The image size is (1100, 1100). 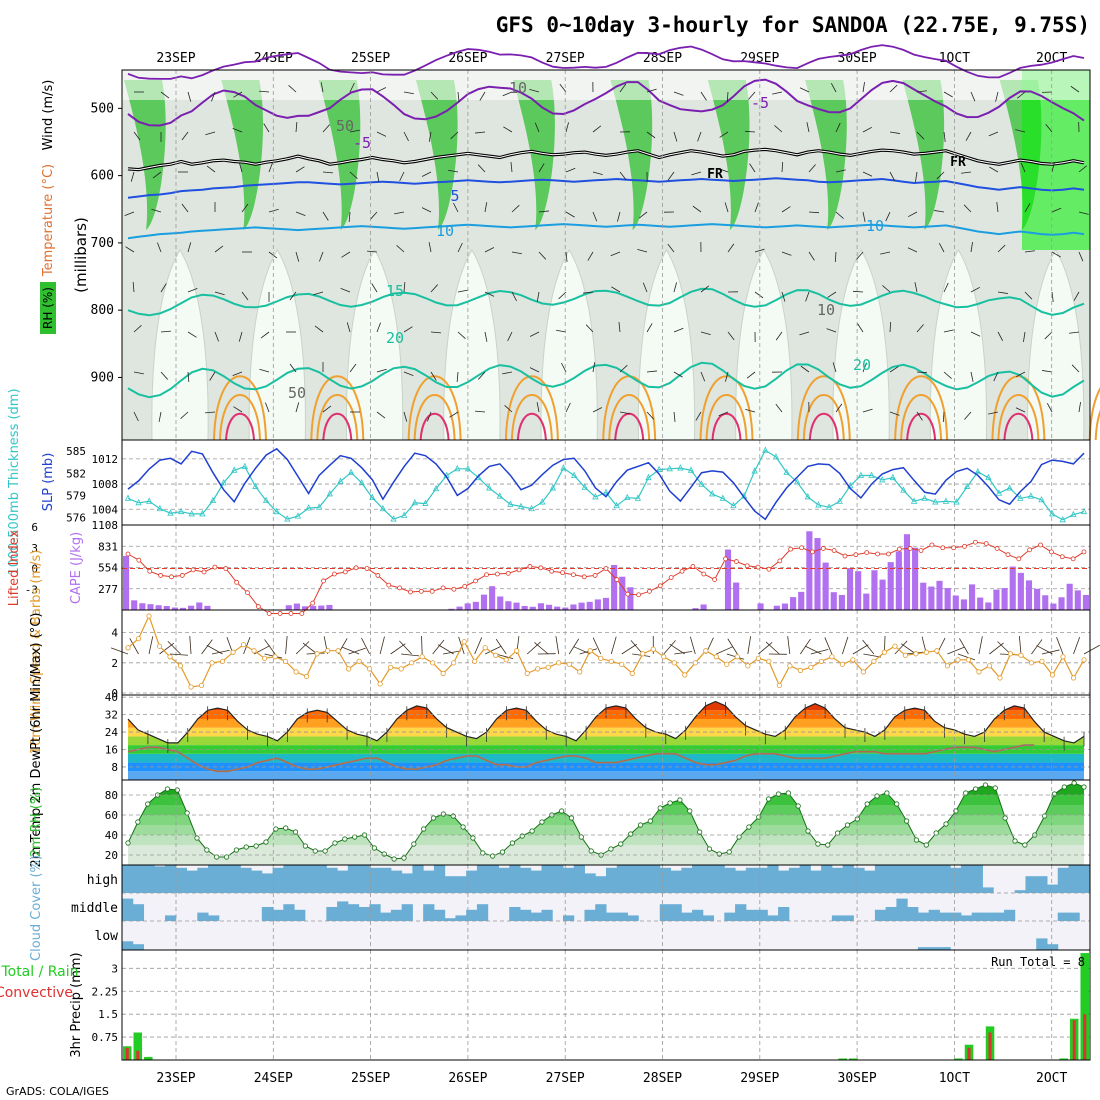 I want to click on pressure-tick-label: 600, so click(x=102, y=176).